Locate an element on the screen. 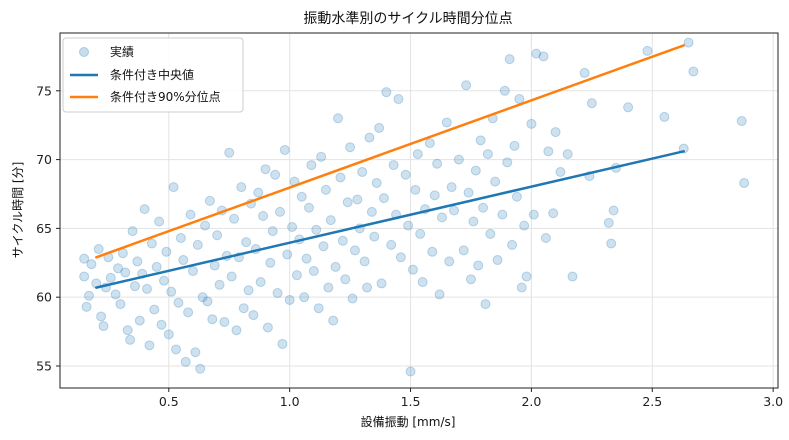 The image size is (789, 440). y-axis-title: サイクル時間 [分] is located at coordinates (18, 210).